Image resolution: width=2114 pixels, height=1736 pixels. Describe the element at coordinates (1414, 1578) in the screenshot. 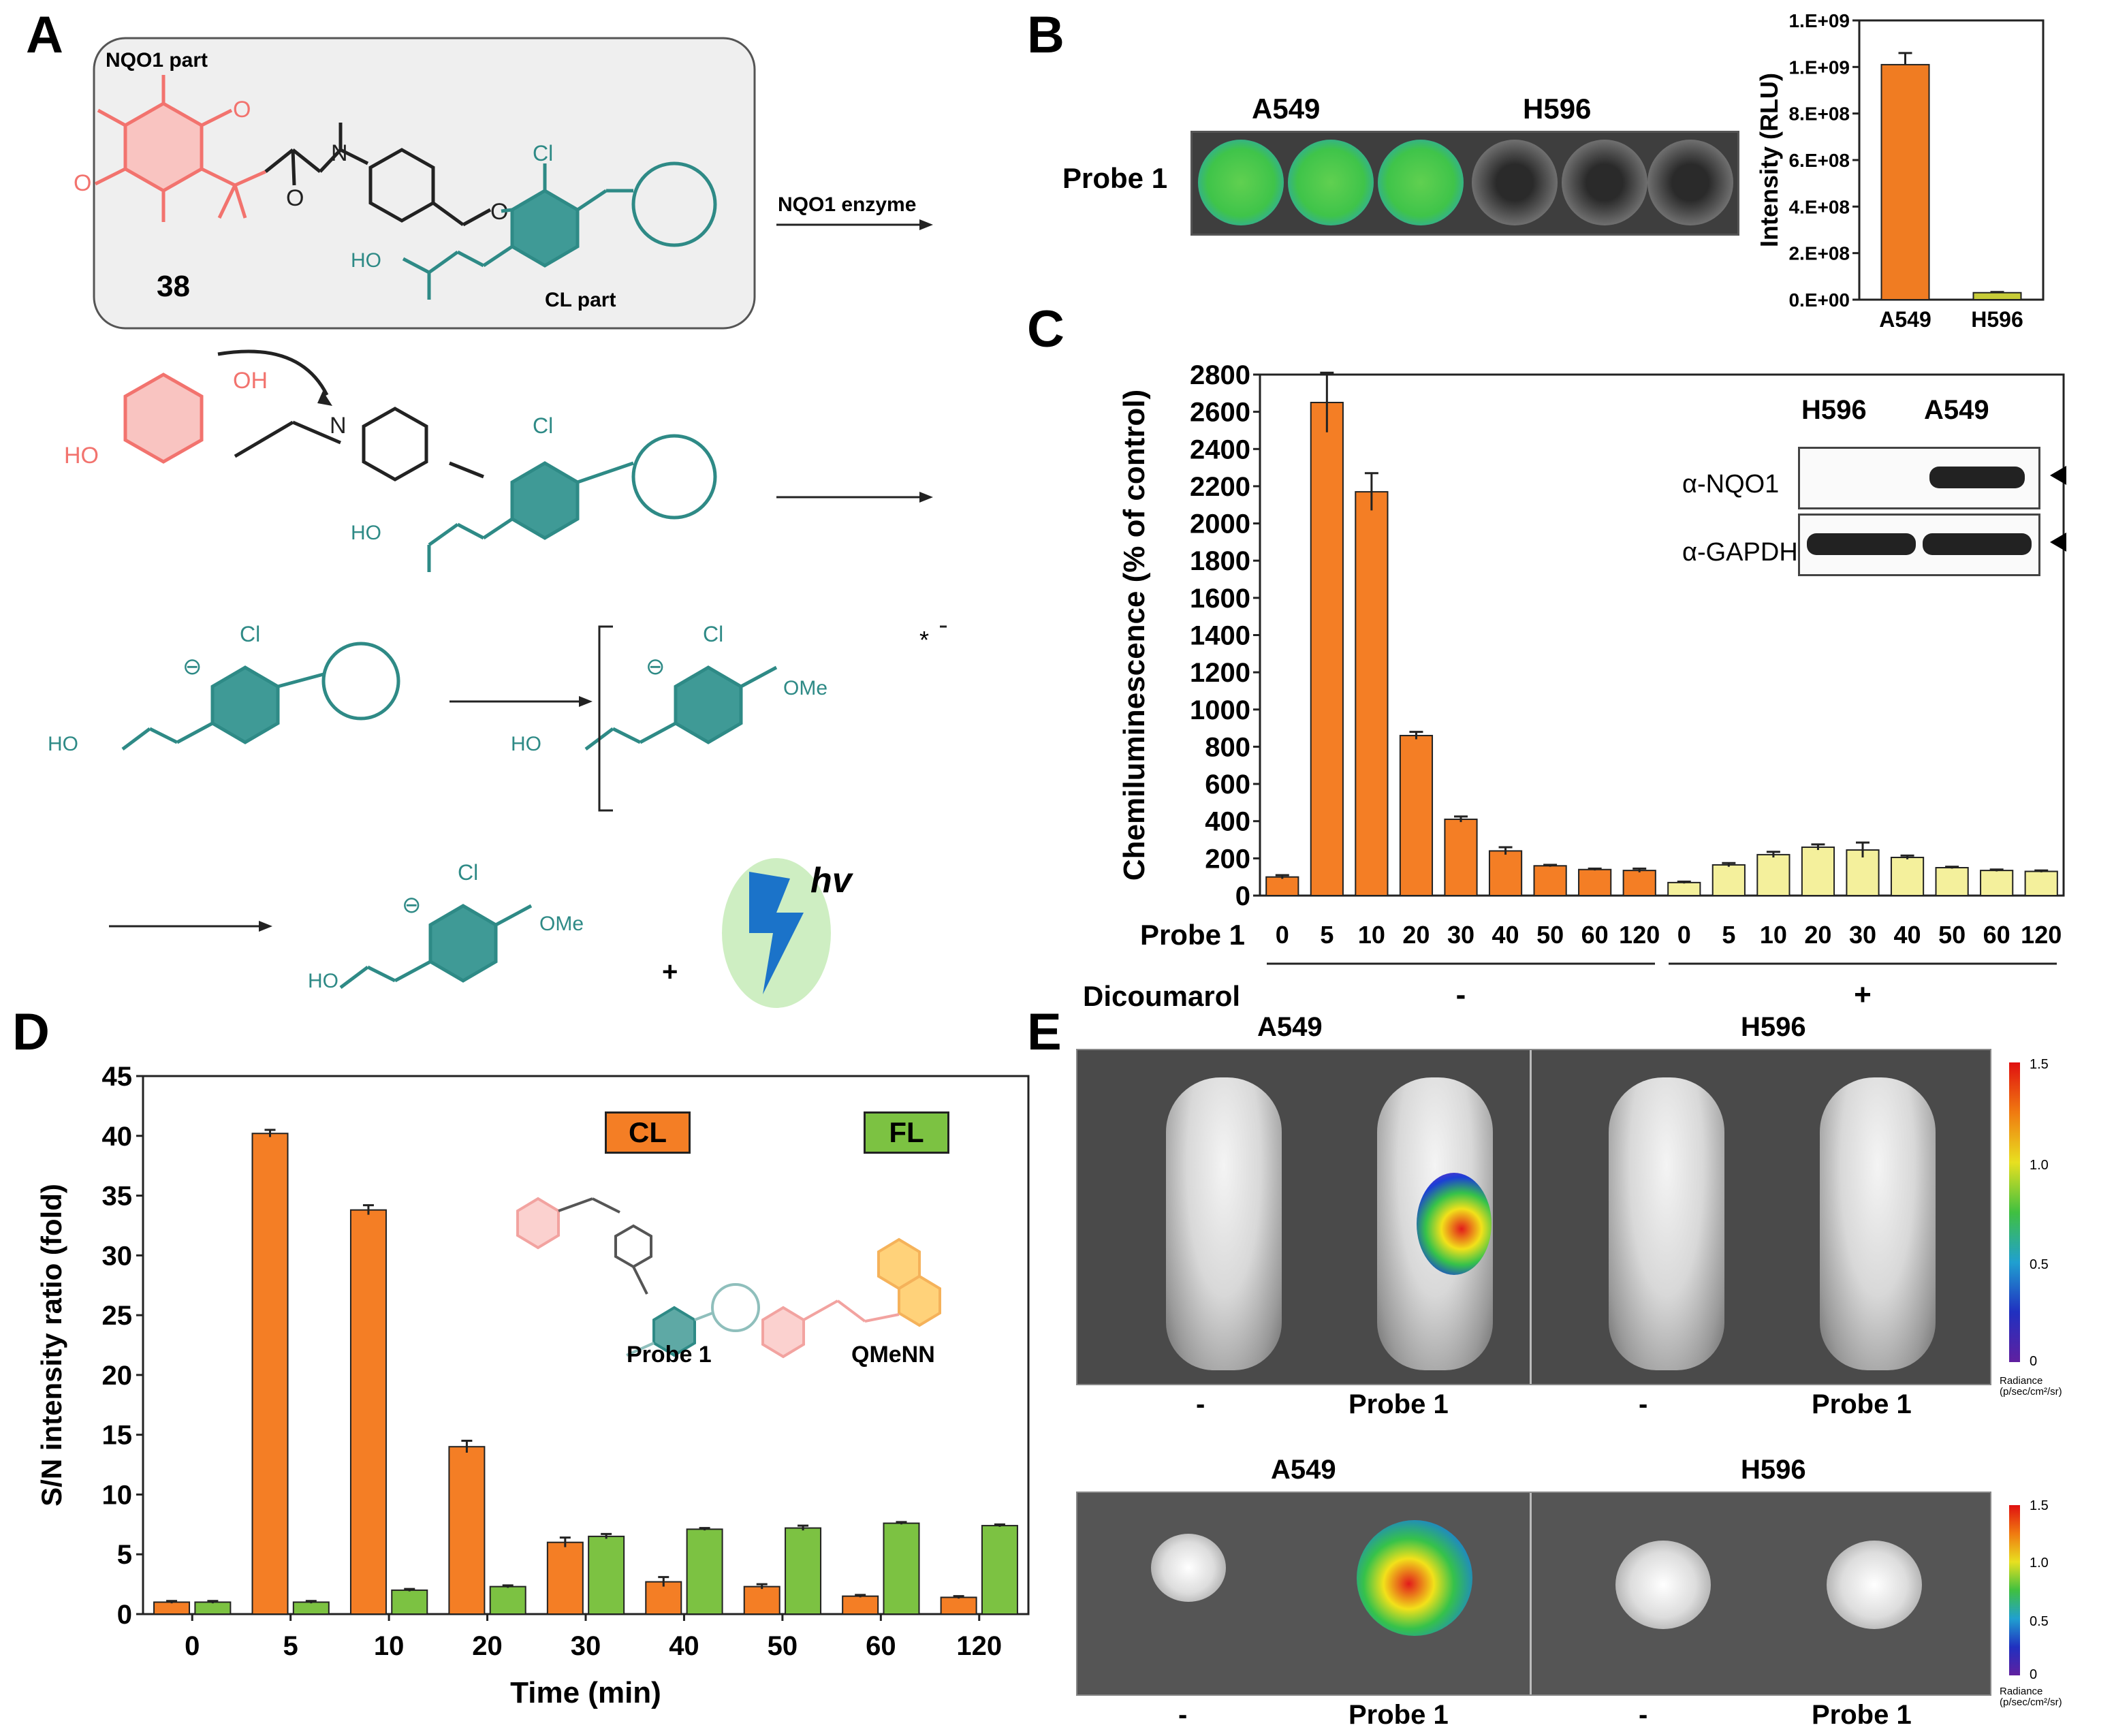

I see `tumor-a549-probe` at that location.